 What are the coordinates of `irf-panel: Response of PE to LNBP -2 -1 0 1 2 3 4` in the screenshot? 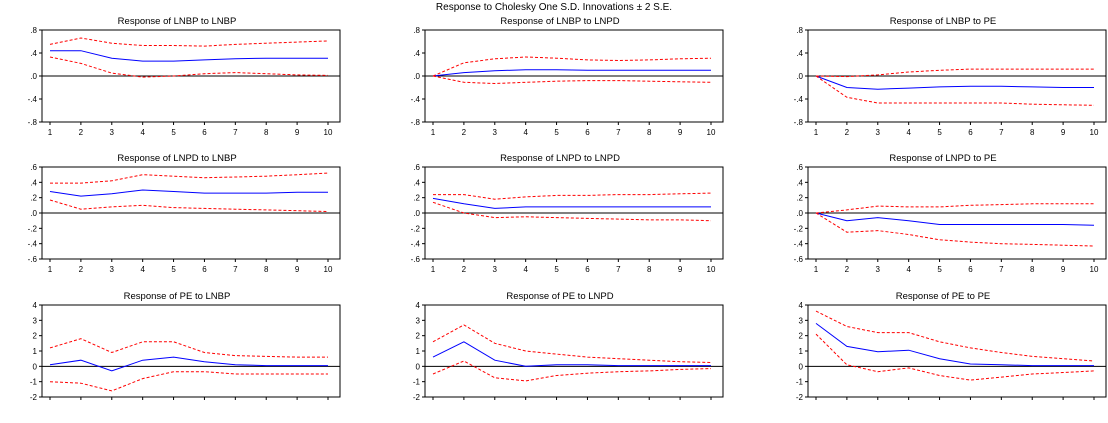 It's located at (177, 355).